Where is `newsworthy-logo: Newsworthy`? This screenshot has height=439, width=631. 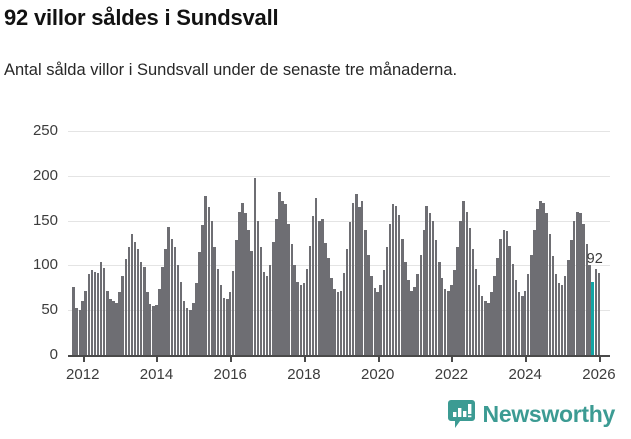
newsworthy-logo: Newsworthy is located at coordinates (531, 414).